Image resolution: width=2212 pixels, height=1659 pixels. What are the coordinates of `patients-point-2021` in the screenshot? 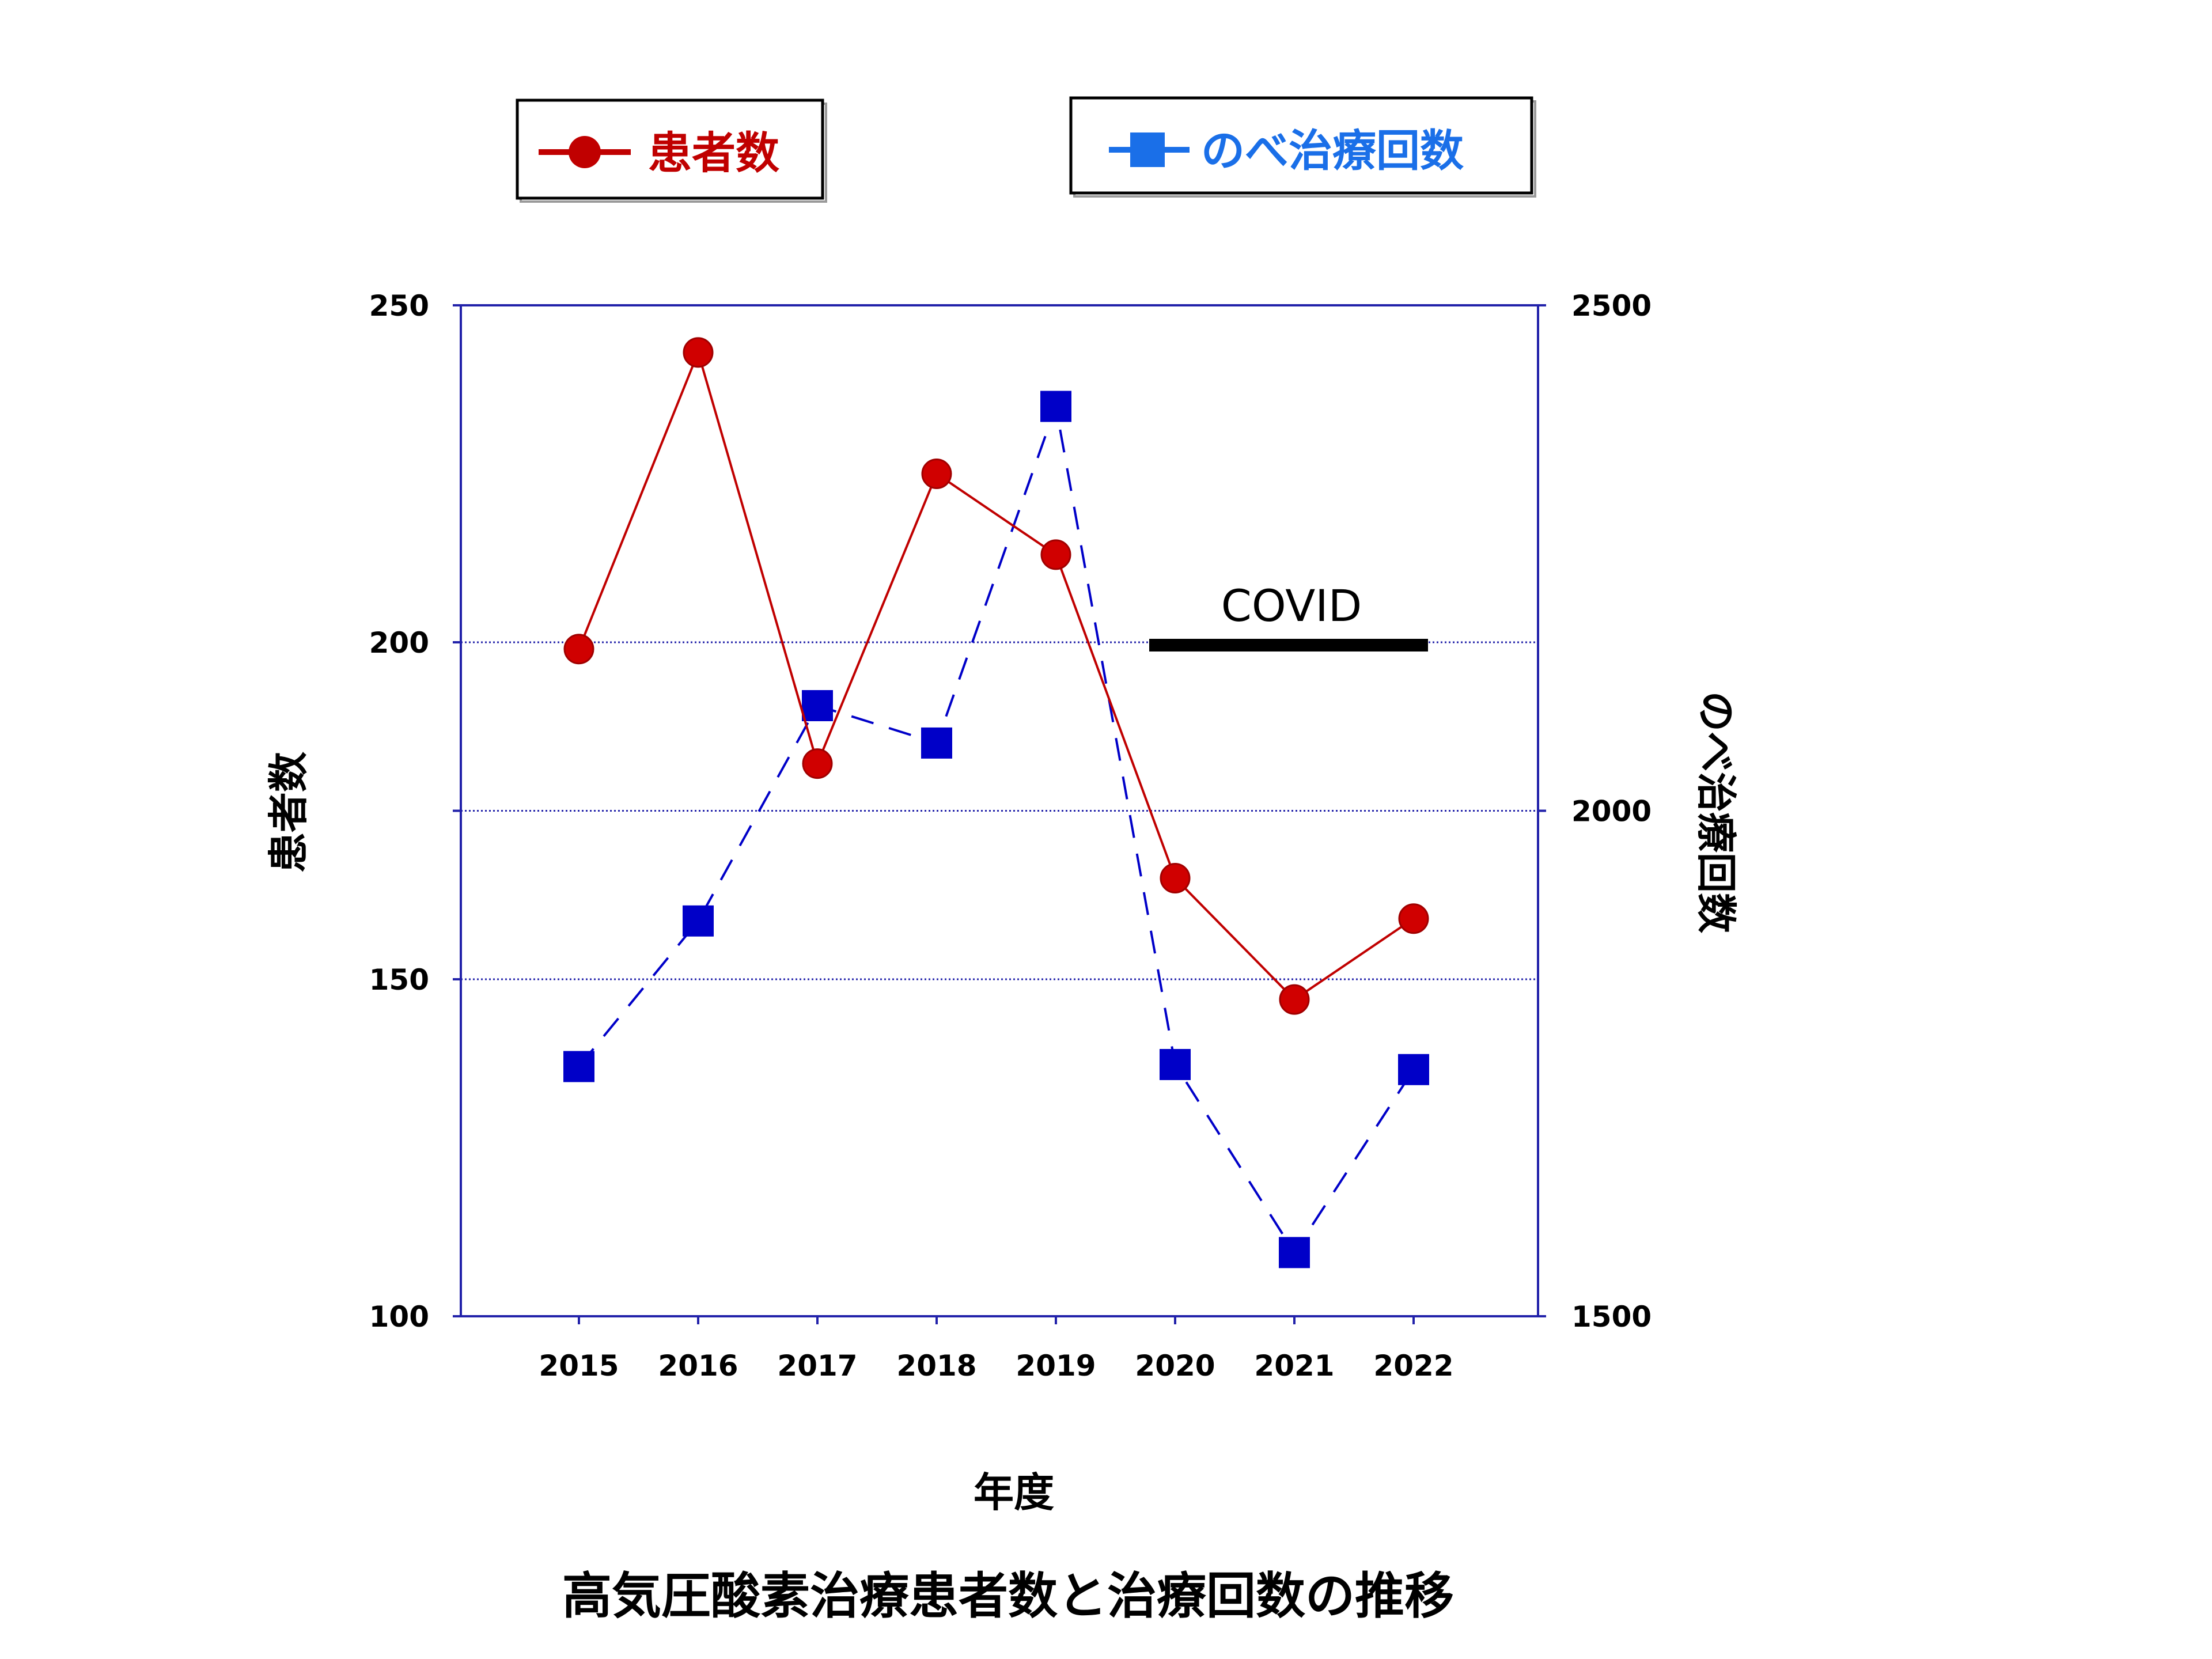 It's located at (1294, 999).